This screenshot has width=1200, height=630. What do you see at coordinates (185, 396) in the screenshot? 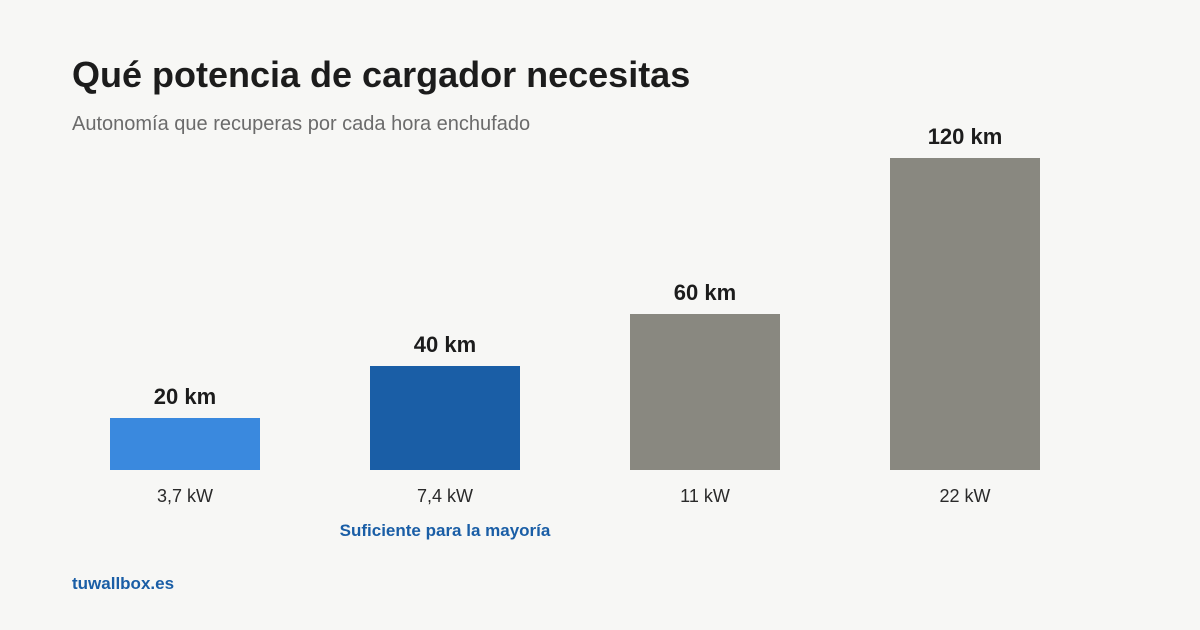
I see `value-label-3-7-kw: 20 km` at bounding box center [185, 396].